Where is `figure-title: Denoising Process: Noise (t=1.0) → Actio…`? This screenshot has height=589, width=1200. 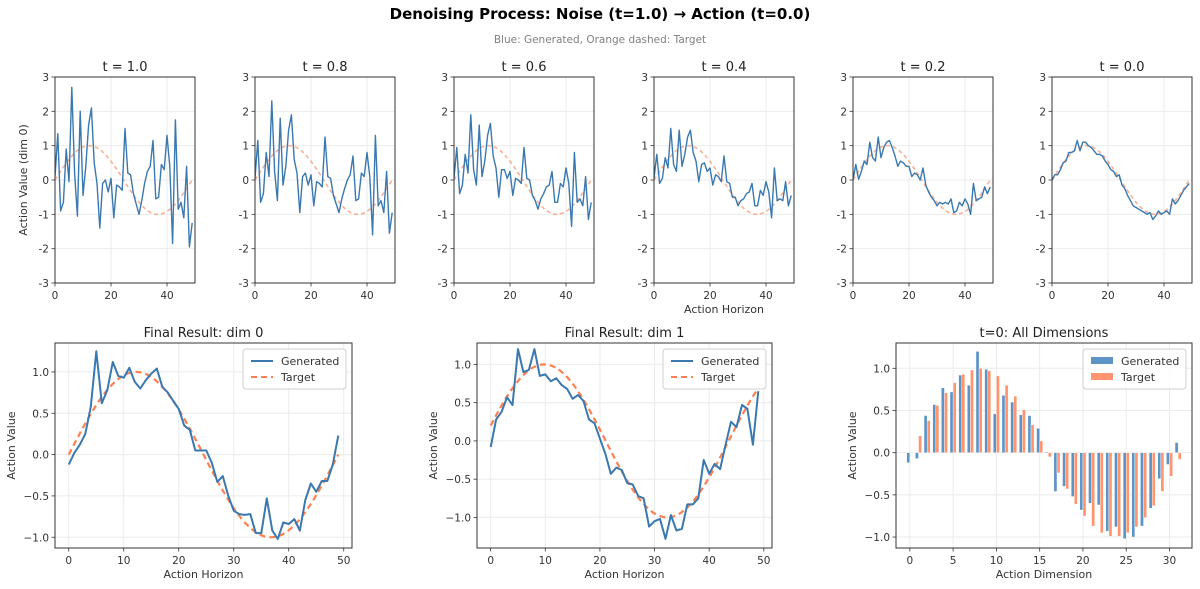 figure-title: Denoising Process: Noise (t=1.0) → Actio… is located at coordinates (600, 14).